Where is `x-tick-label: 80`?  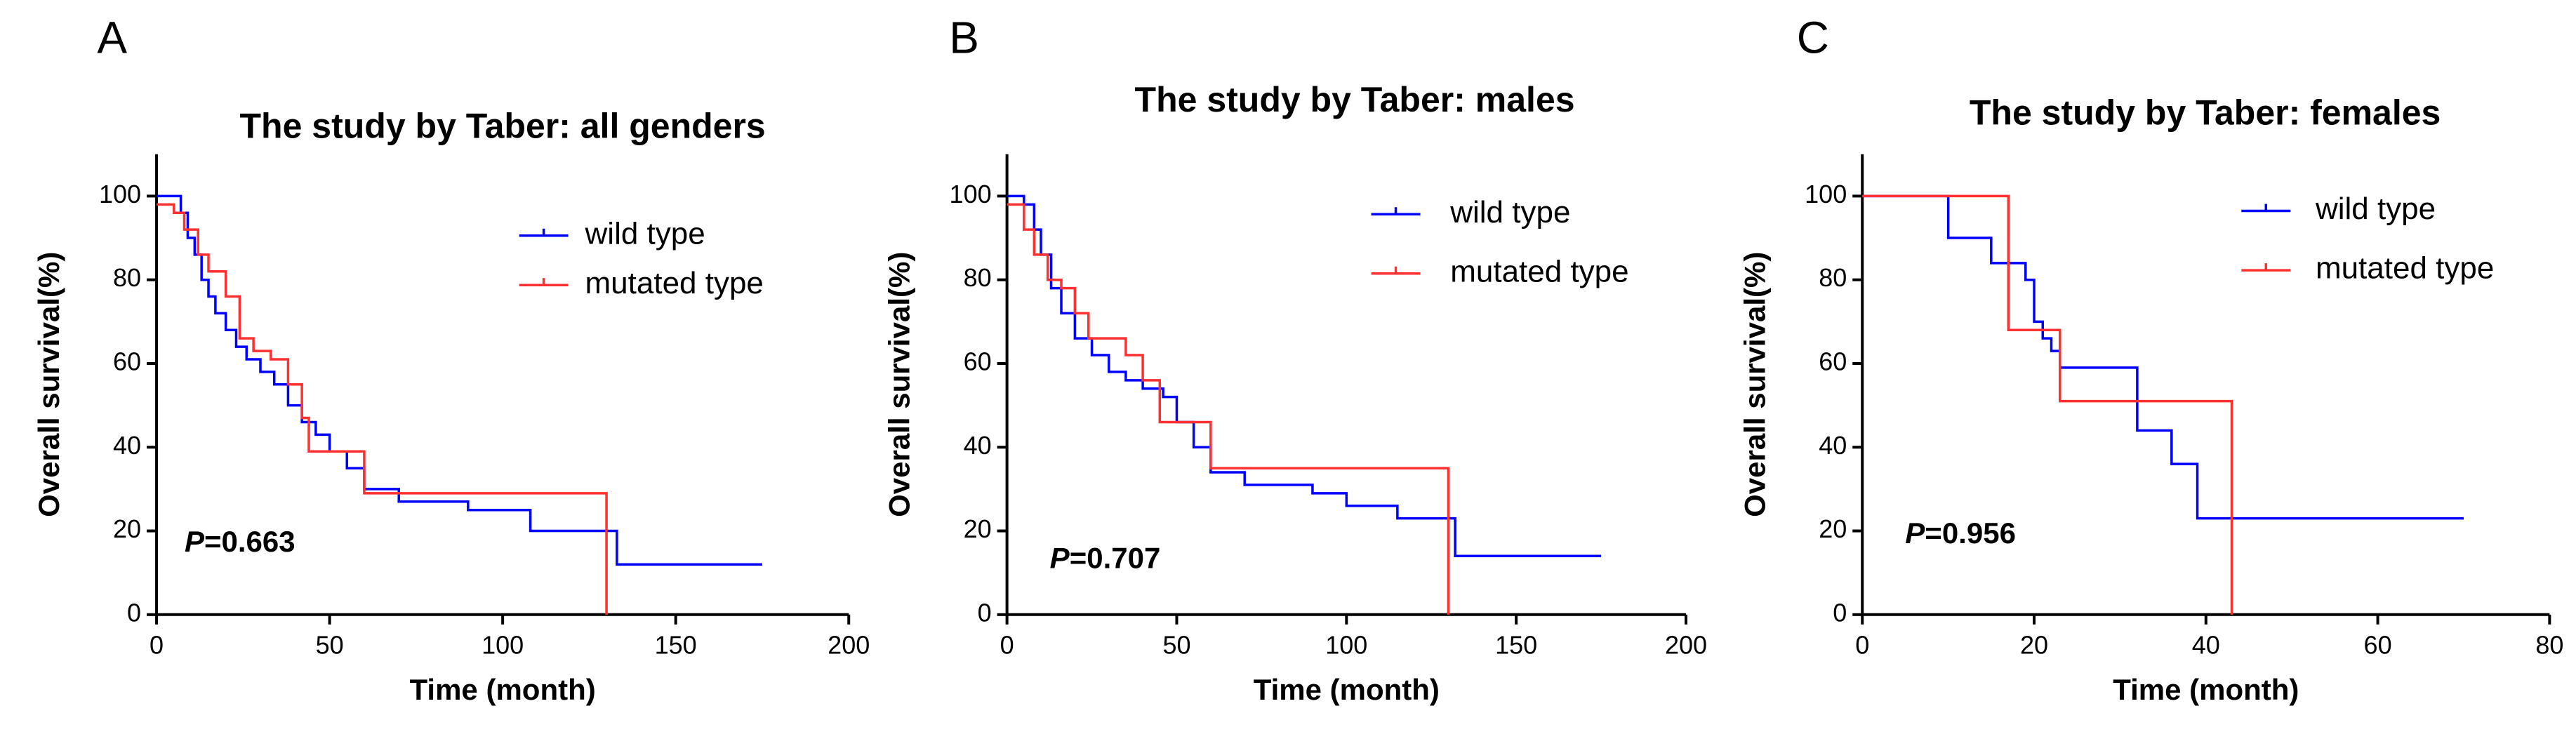
x-tick-label: 80 is located at coordinates (2549, 644).